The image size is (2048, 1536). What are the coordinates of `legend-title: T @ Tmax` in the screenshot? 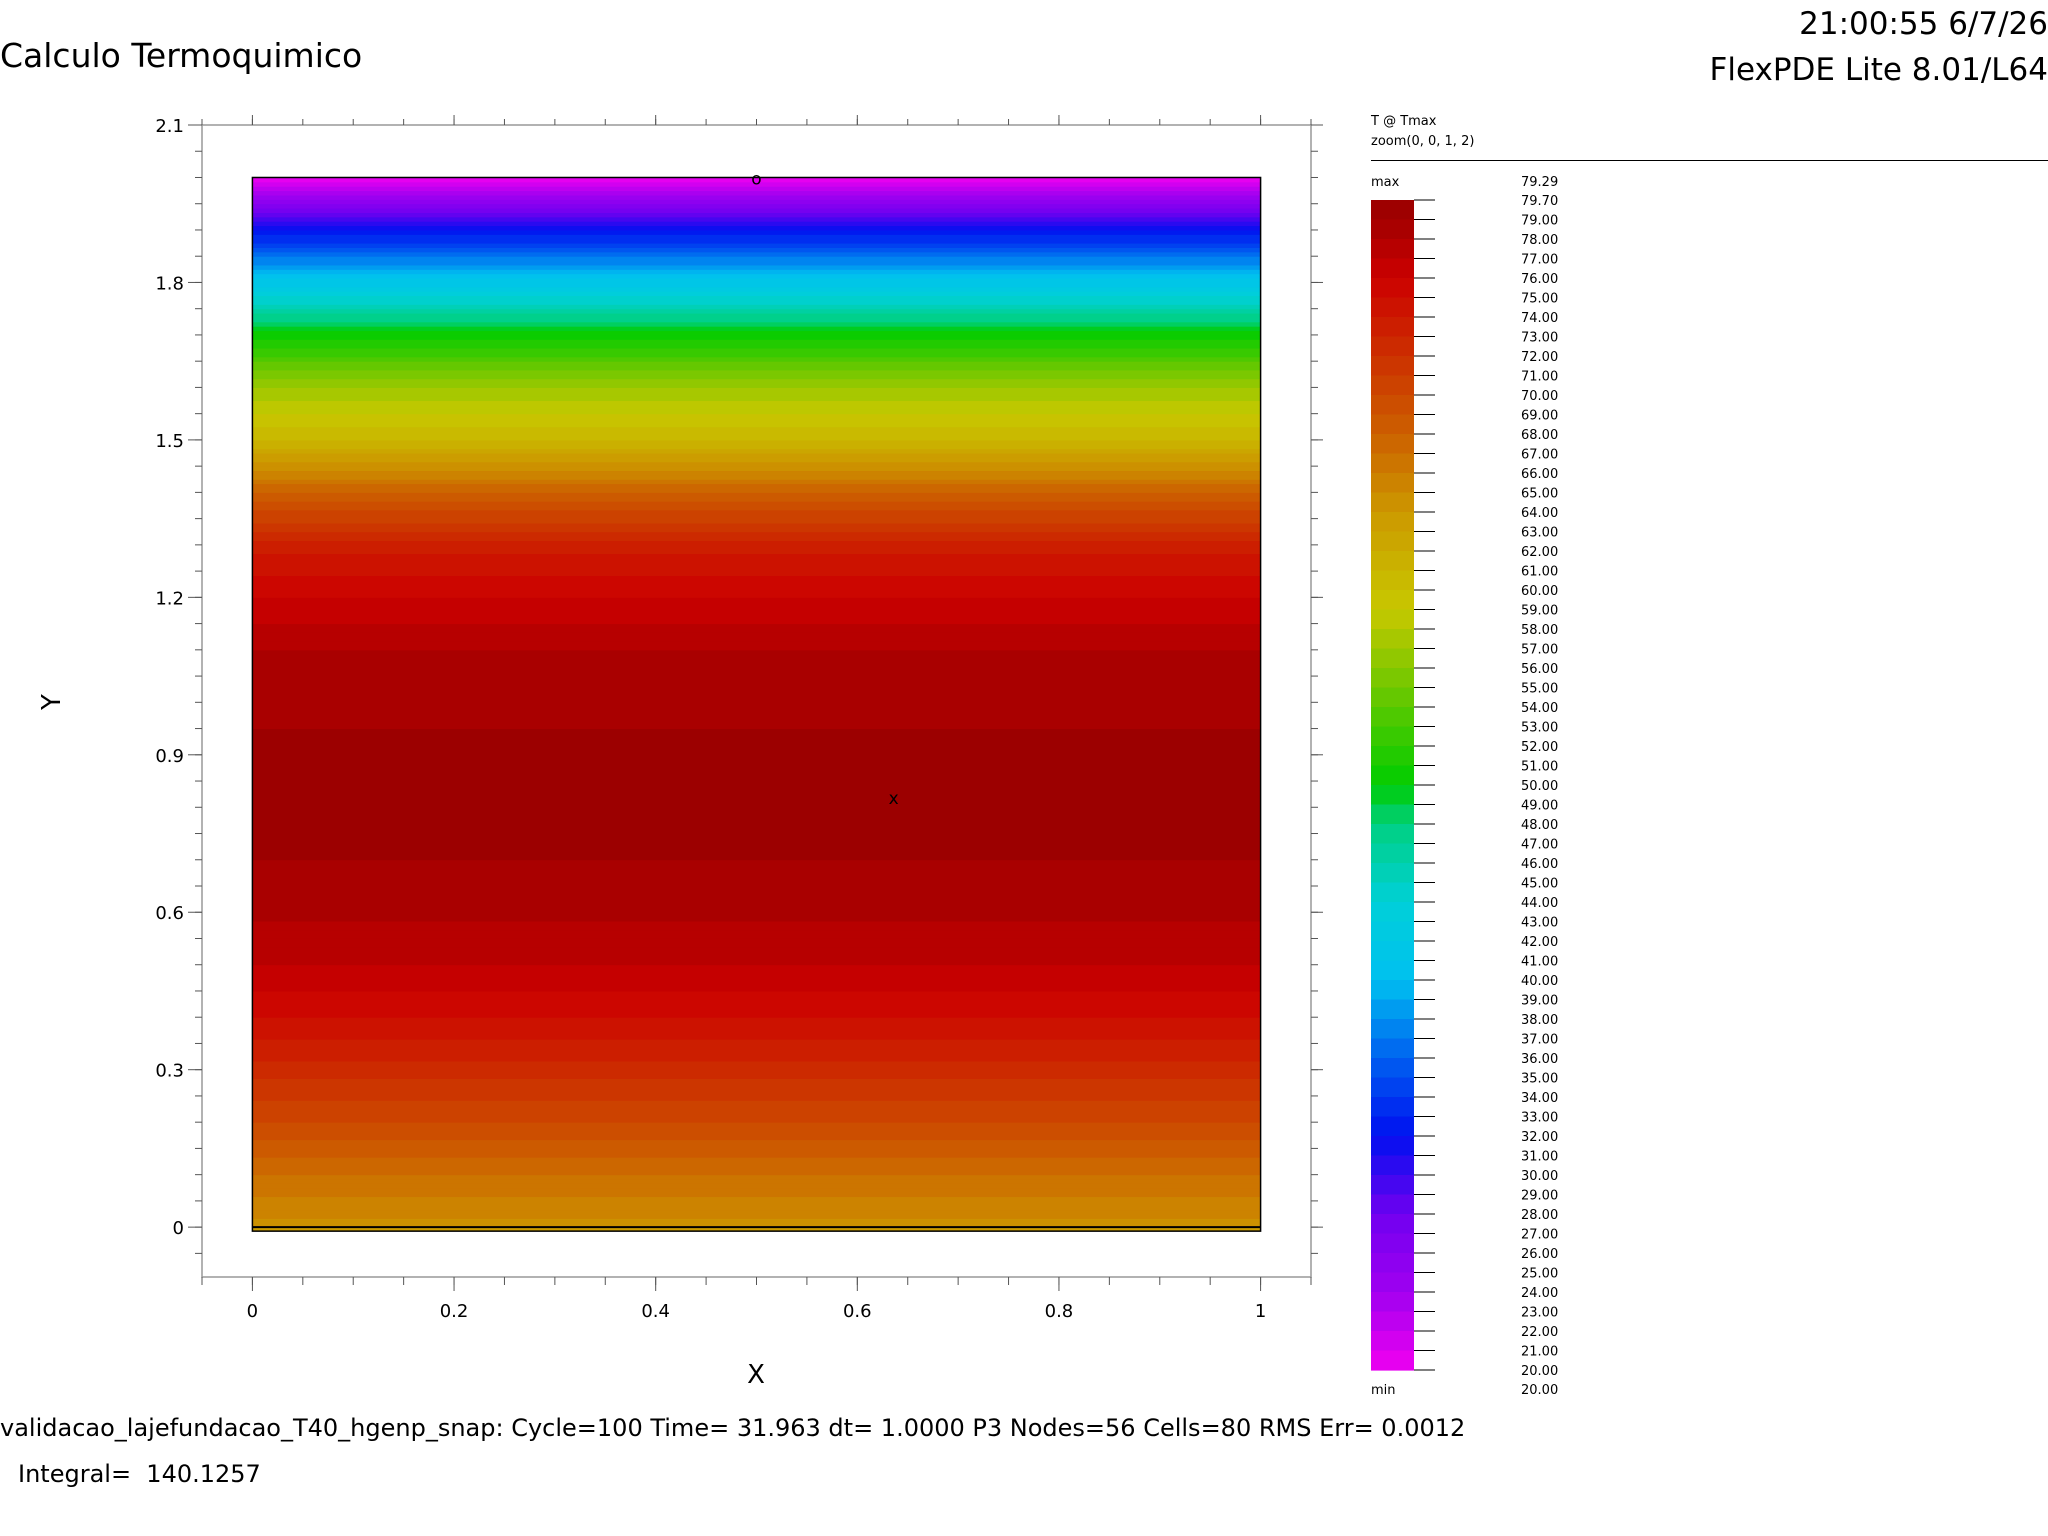 It's located at (1404, 121).